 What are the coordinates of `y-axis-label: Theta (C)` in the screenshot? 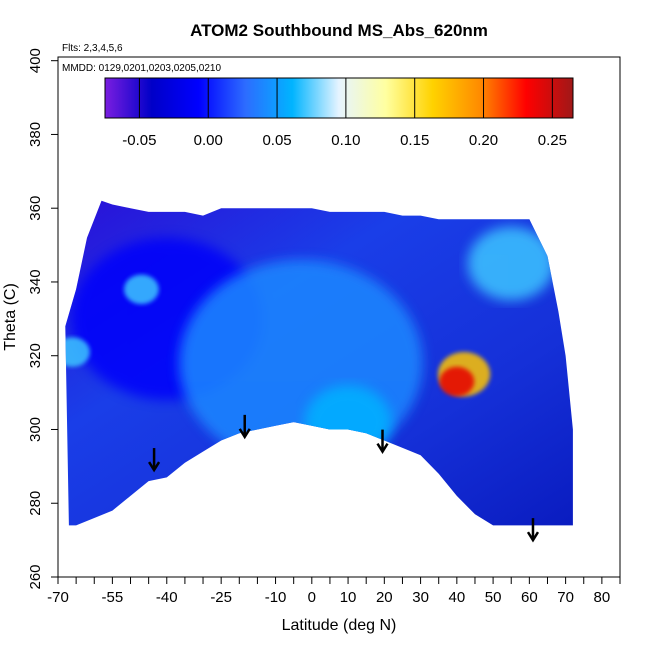 It's located at (10, 317).